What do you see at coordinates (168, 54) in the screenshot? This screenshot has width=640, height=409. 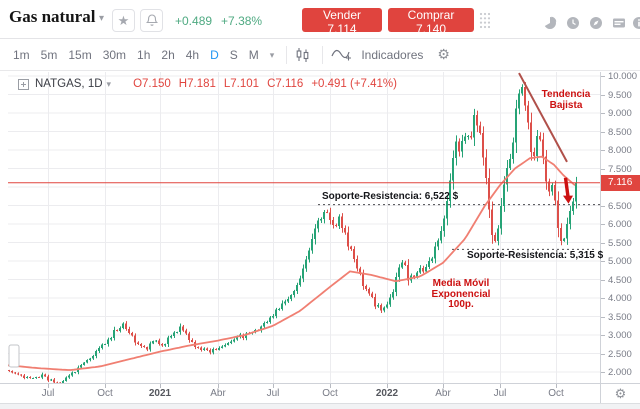 I see `timeframe-2h: 2h` at bounding box center [168, 54].